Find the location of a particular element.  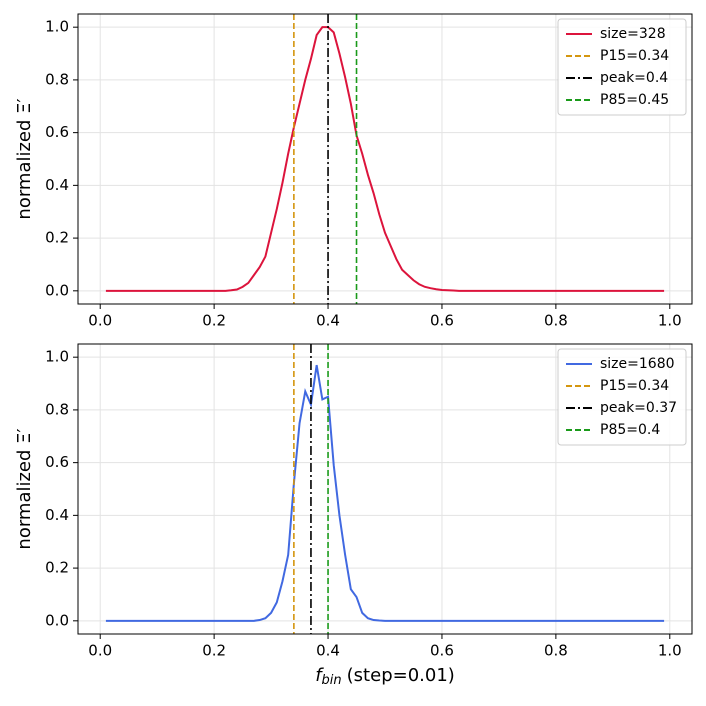

legend-label: P85=0.45 is located at coordinates (634, 100).